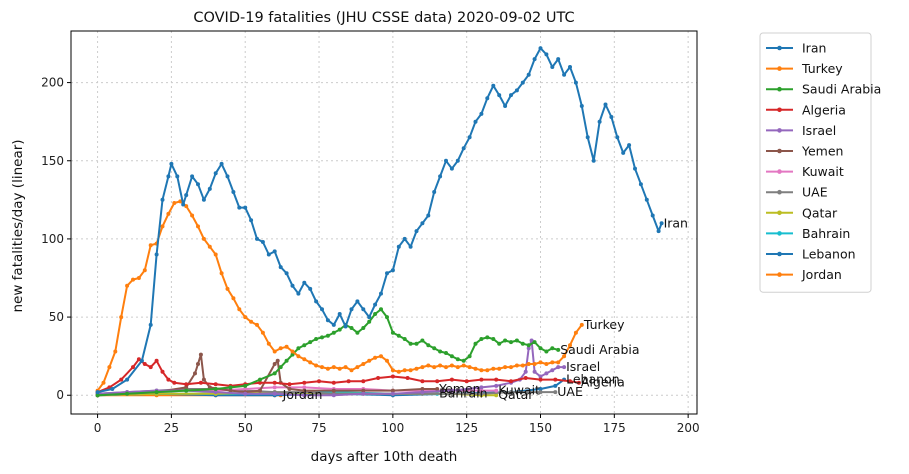 This screenshot has height=474, width=909. What do you see at coordinates (519, 390) in the screenshot?
I see `end-label-kuwait: Kuwait` at bounding box center [519, 390].